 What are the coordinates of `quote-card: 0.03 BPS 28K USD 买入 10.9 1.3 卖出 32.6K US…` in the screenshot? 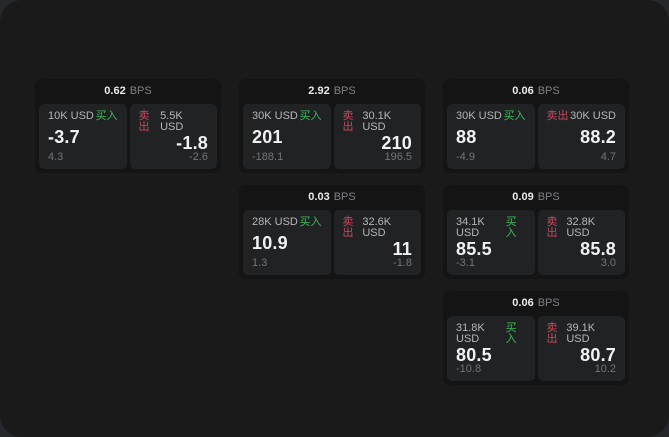 It's located at (332, 232).